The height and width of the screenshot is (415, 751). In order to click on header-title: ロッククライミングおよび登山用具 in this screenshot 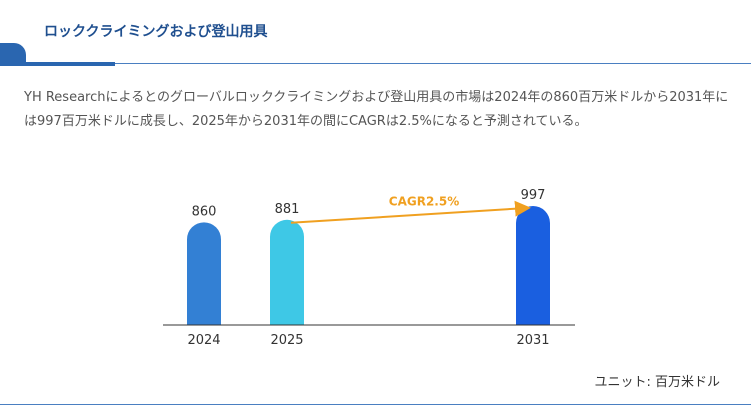, I will do `click(156, 32)`.